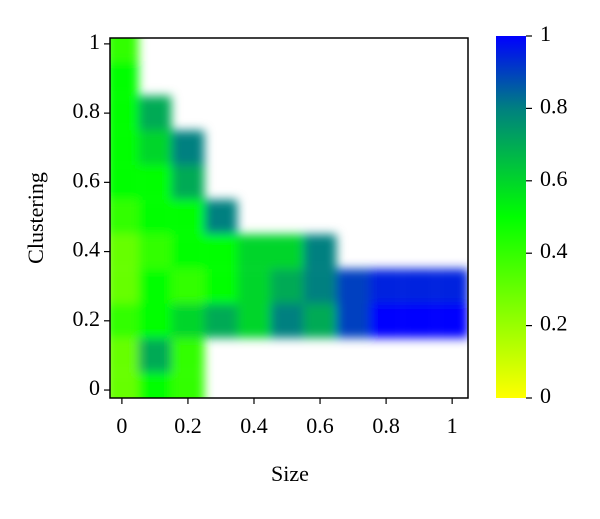  I want to click on x-axis-label: Size, so click(290, 473).